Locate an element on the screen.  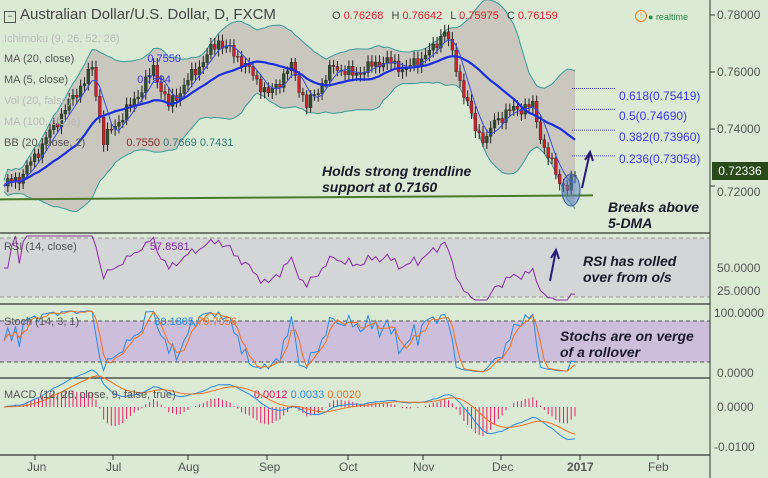
rsi-line is located at coordinates (290, 268).